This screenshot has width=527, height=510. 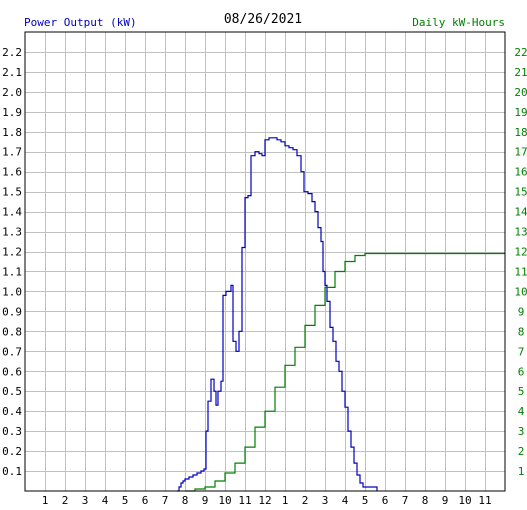 I want to click on y-tick-label-left: 0.3, so click(x=12, y=431).